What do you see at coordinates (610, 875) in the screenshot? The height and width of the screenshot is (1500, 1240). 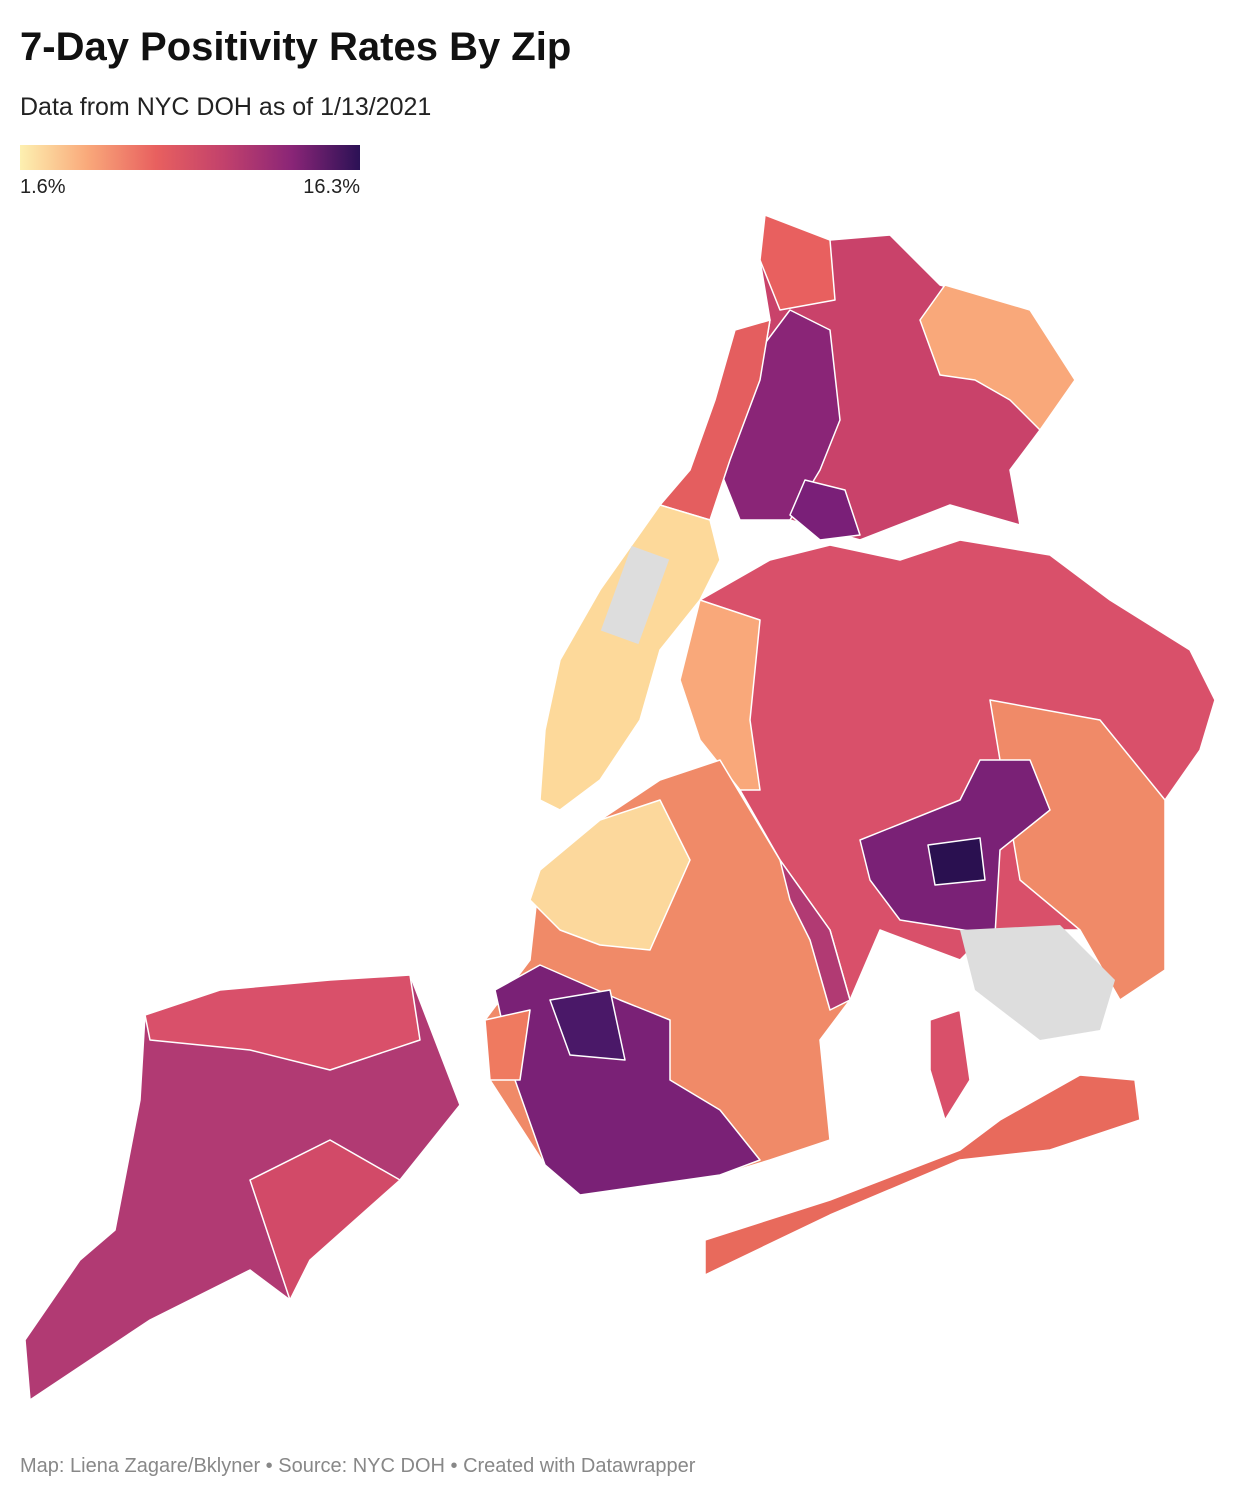 I see `brooklyn-north` at bounding box center [610, 875].